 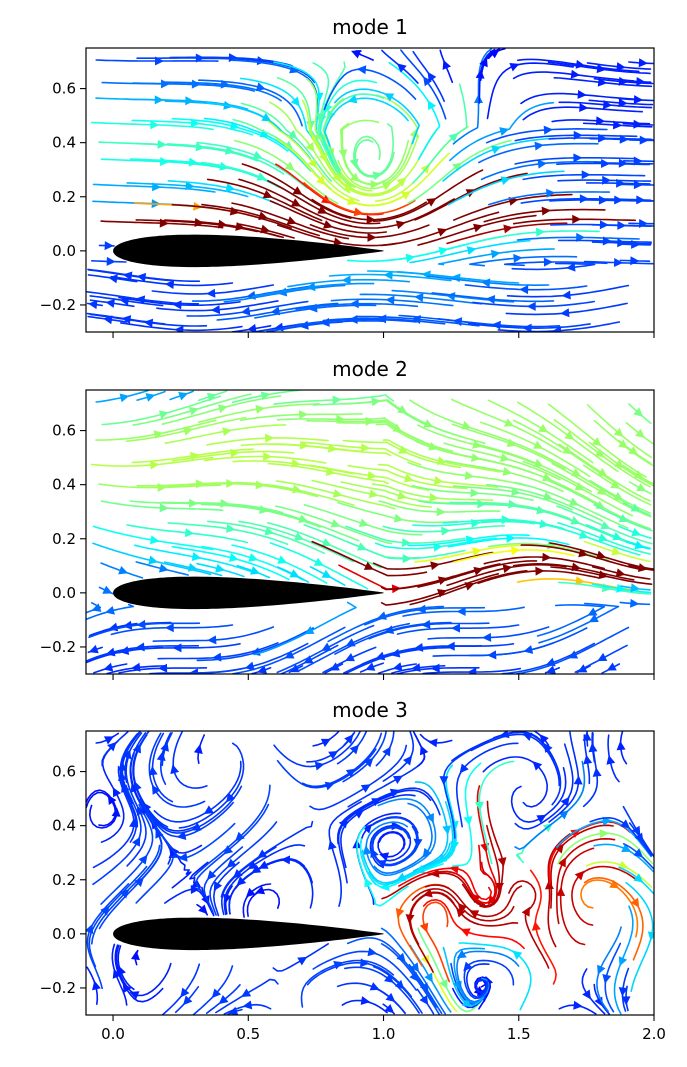 What do you see at coordinates (370, 710) in the screenshot?
I see `panel-title: mode 3` at bounding box center [370, 710].